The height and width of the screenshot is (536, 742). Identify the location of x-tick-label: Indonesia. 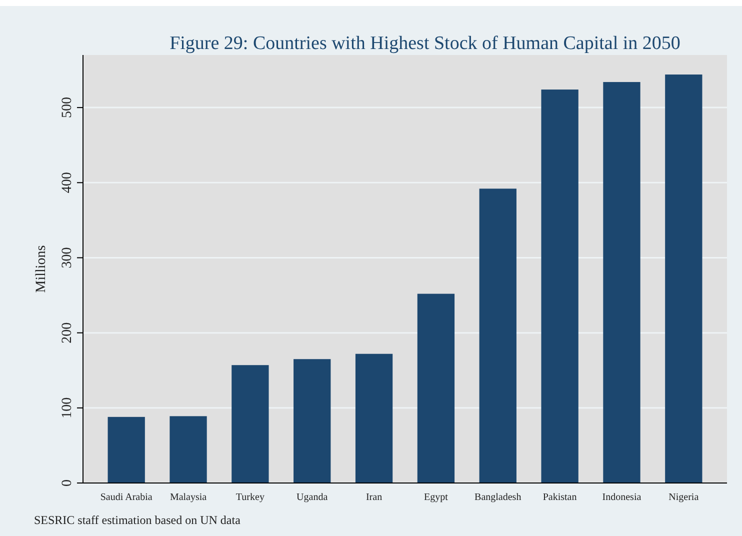
(622, 497).